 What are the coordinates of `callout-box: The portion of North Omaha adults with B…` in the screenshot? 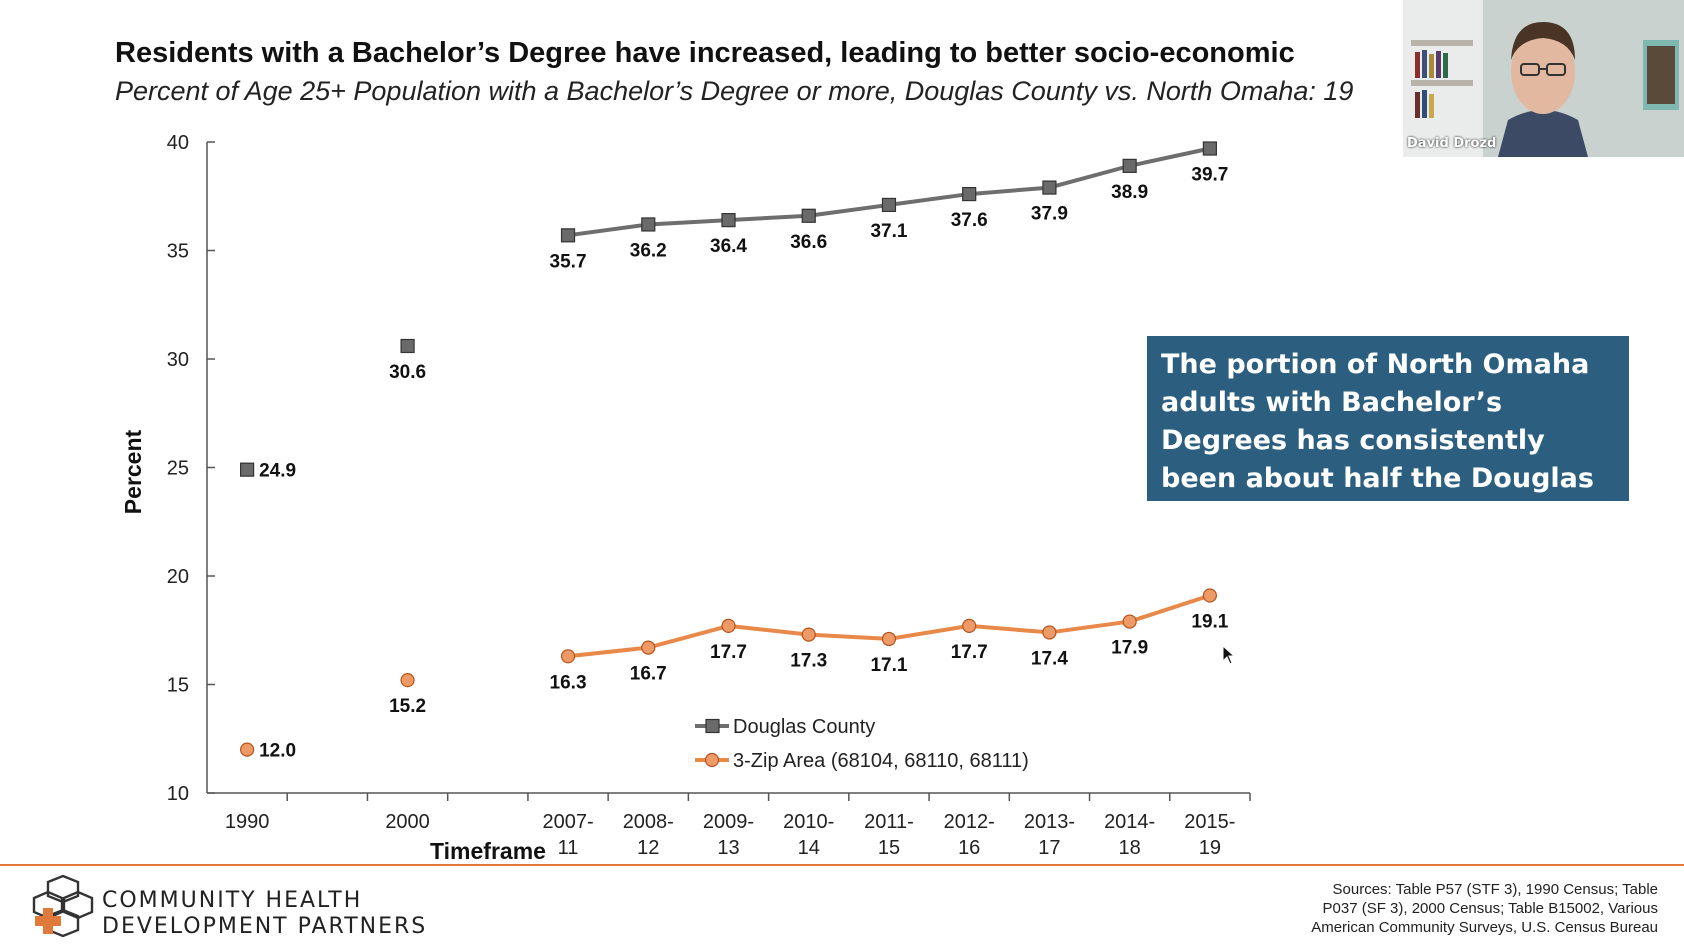 It's located at (1388, 434).